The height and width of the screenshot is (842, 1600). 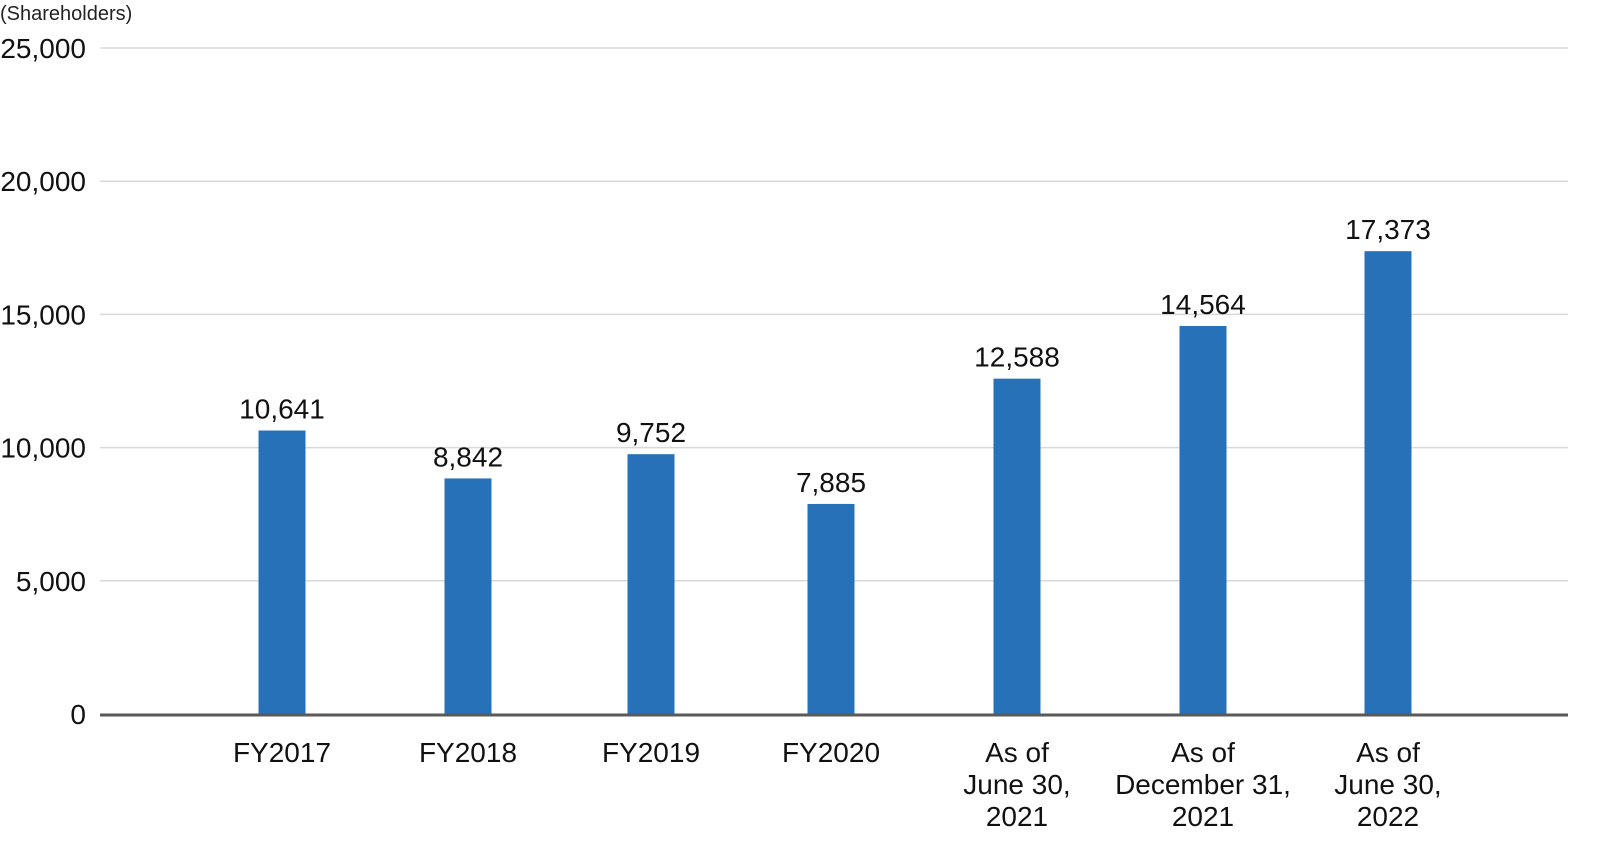 What do you see at coordinates (1388, 816) in the screenshot?
I see `category-label-line: 2022` at bounding box center [1388, 816].